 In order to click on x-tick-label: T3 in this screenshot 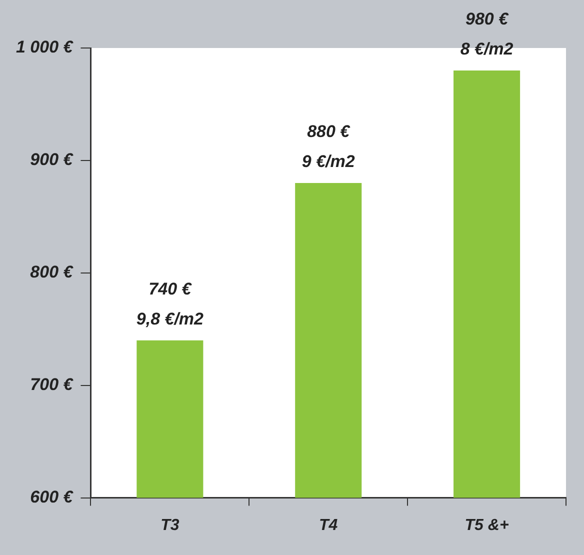, I will do `click(170, 525)`.